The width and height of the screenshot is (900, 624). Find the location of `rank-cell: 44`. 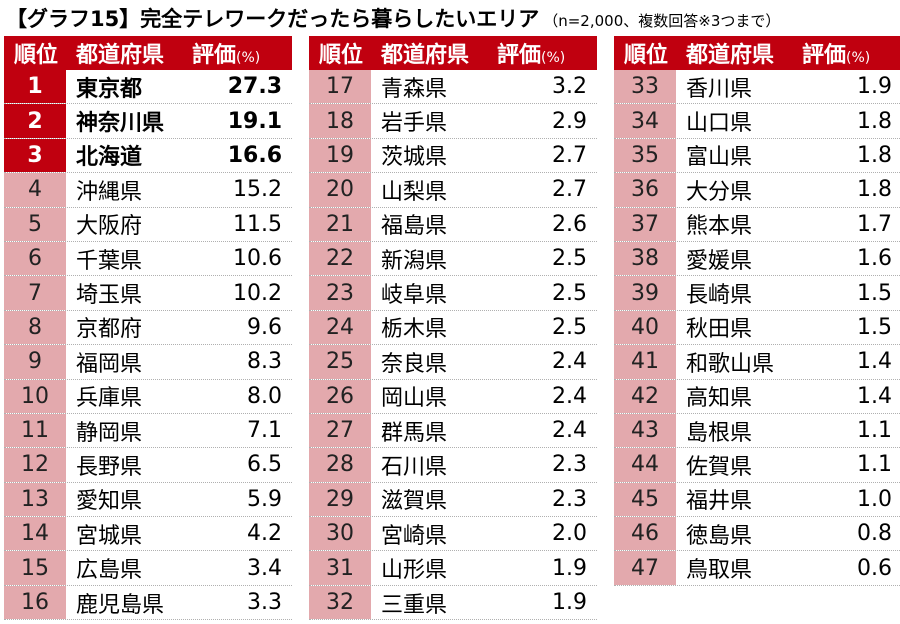

rank-cell: 44 is located at coordinates (646, 465).